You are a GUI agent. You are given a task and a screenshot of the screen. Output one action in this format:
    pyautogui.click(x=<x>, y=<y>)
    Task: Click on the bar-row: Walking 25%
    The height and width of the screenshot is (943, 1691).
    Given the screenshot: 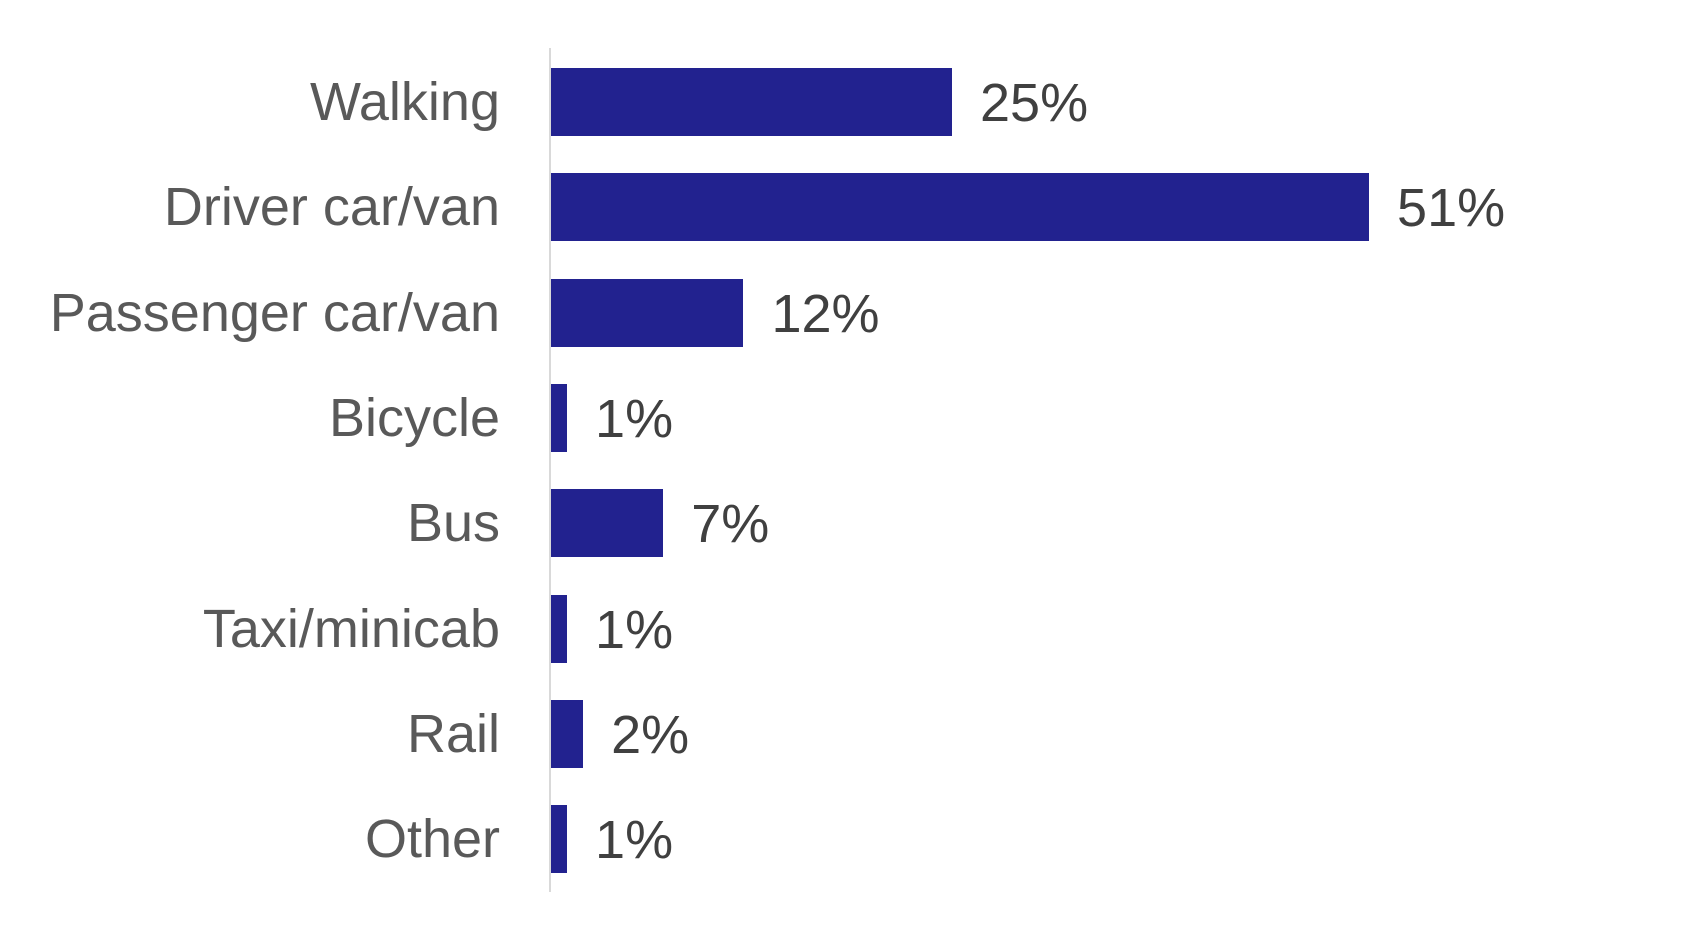 What is the action you would take?
    pyautogui.click(x=845, y=102)
    